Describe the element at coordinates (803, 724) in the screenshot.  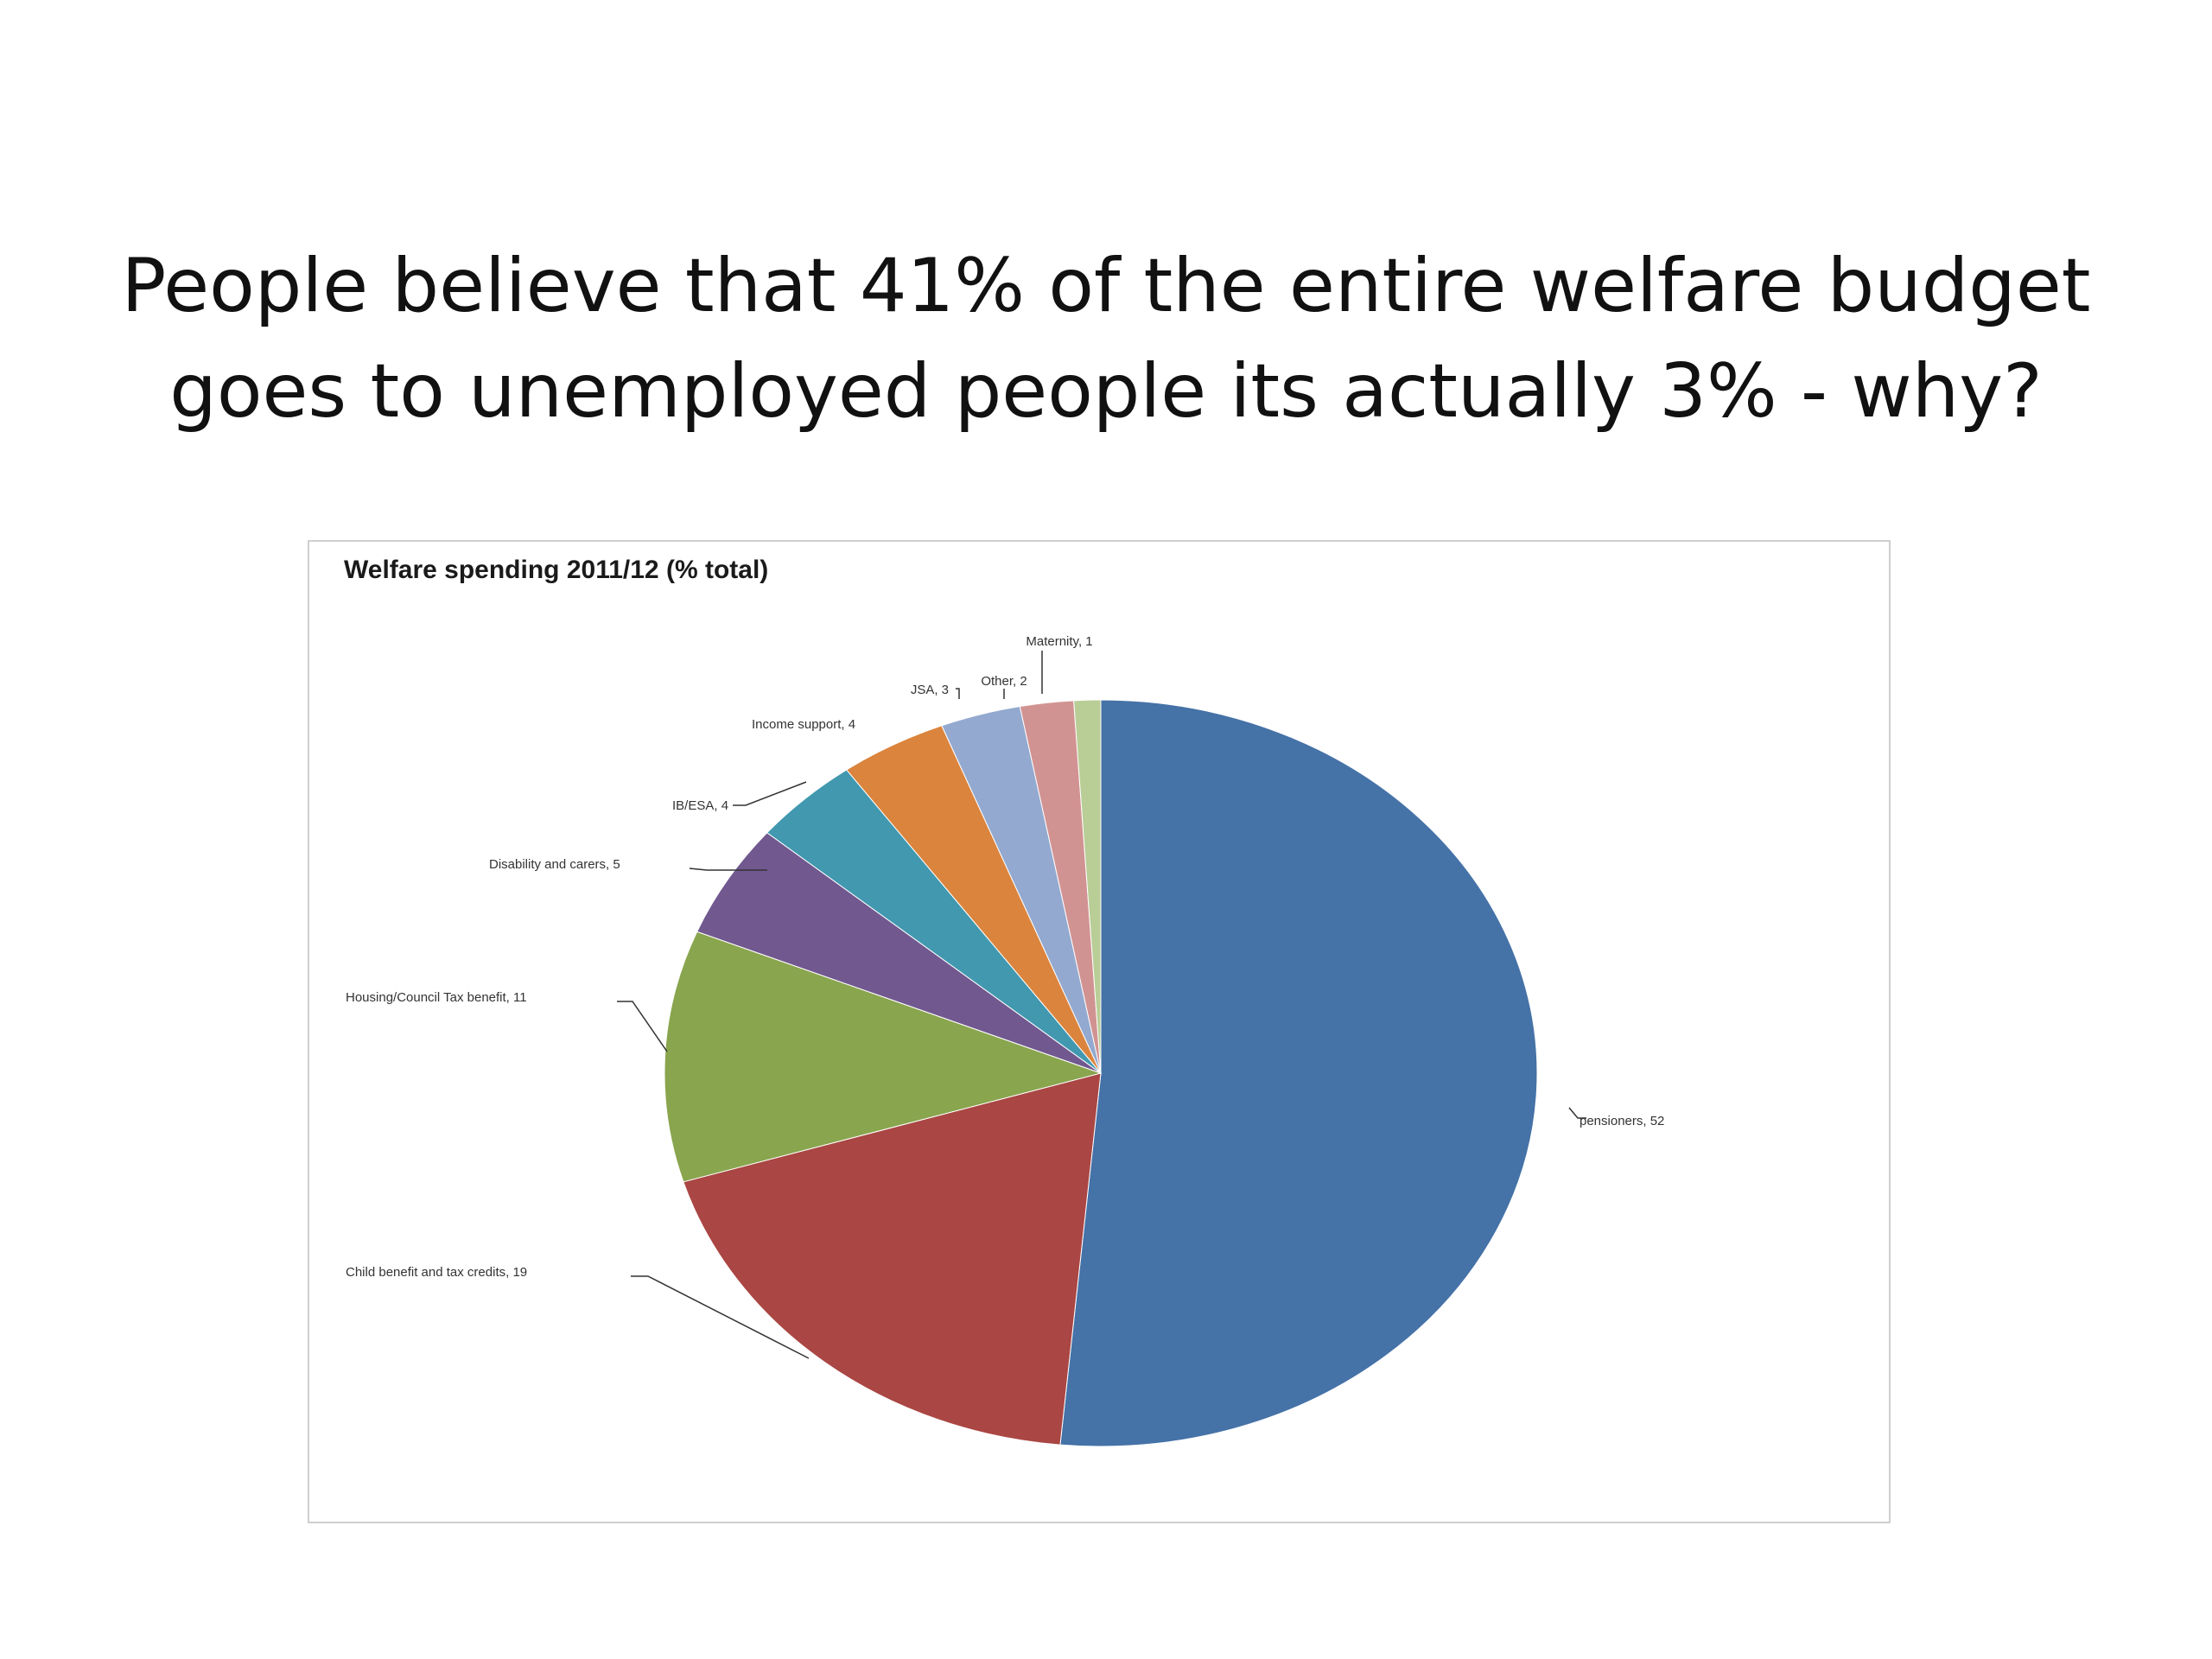
I see `slice-label-income-support: Income support, 4` at that location.